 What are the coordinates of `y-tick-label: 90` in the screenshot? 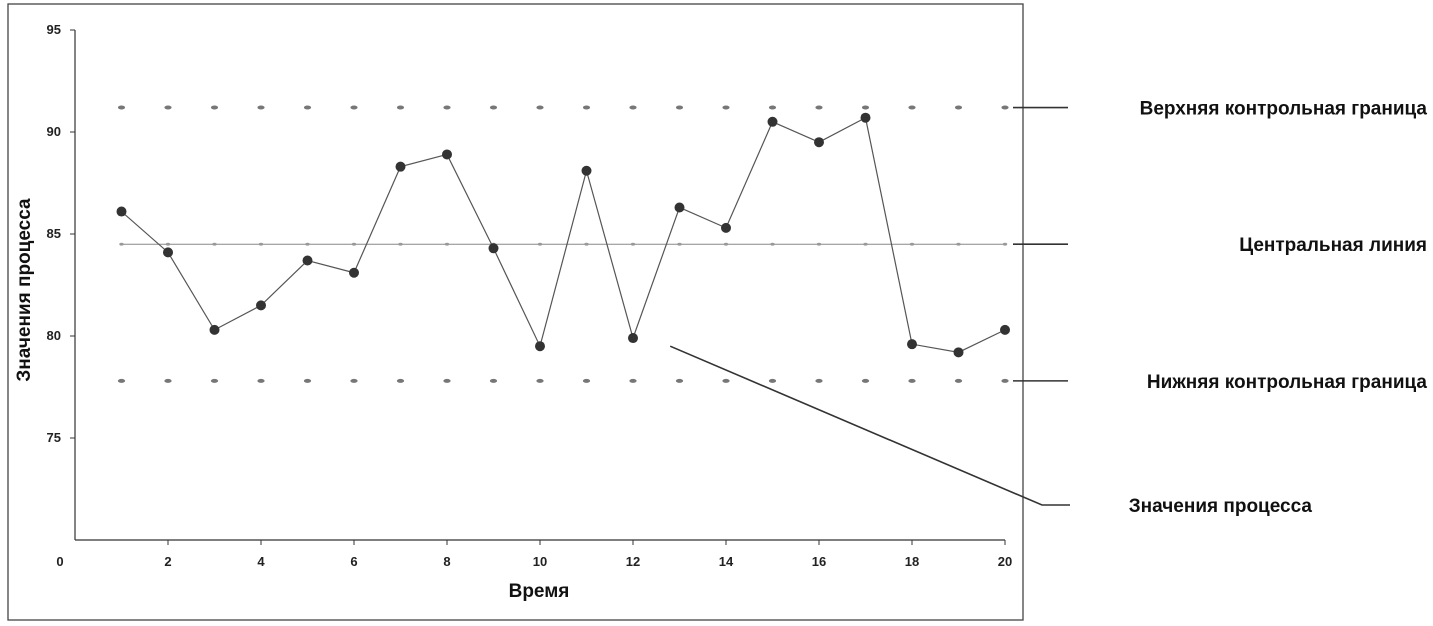 It's located at (54, 131).